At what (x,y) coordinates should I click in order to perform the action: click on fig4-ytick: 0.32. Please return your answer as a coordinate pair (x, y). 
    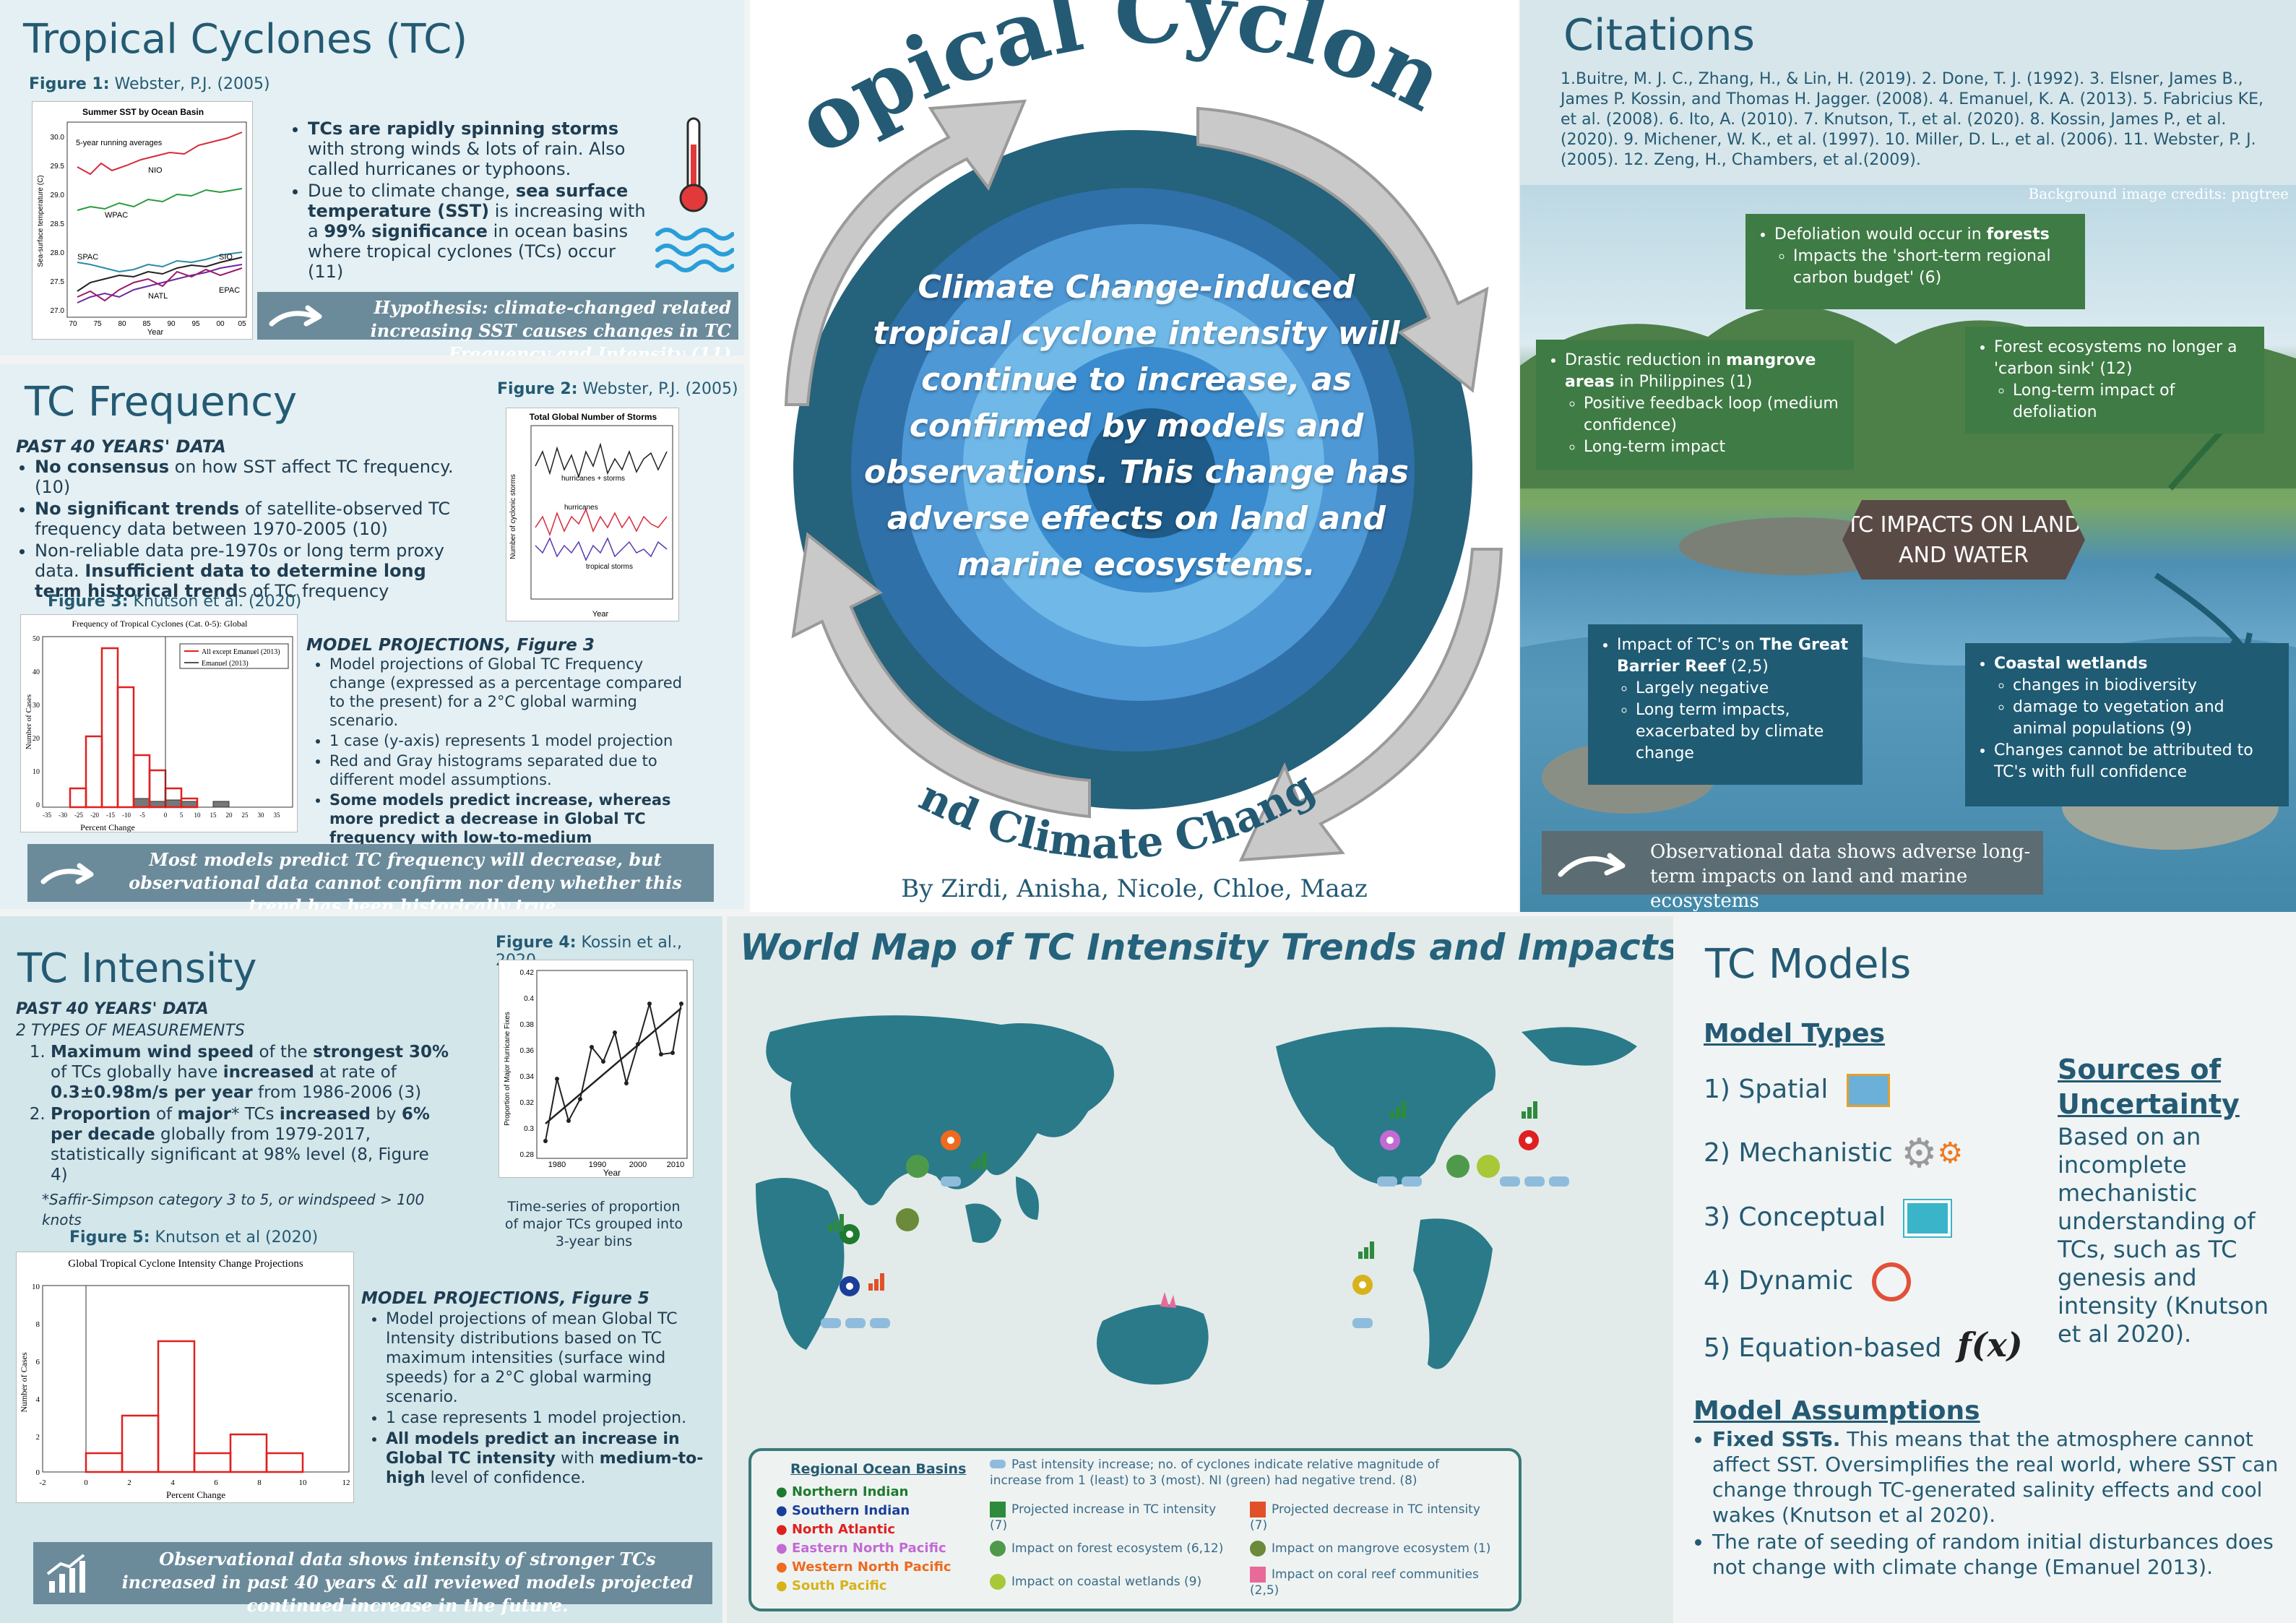
    Looking at the image, I should click on (527, 1103).